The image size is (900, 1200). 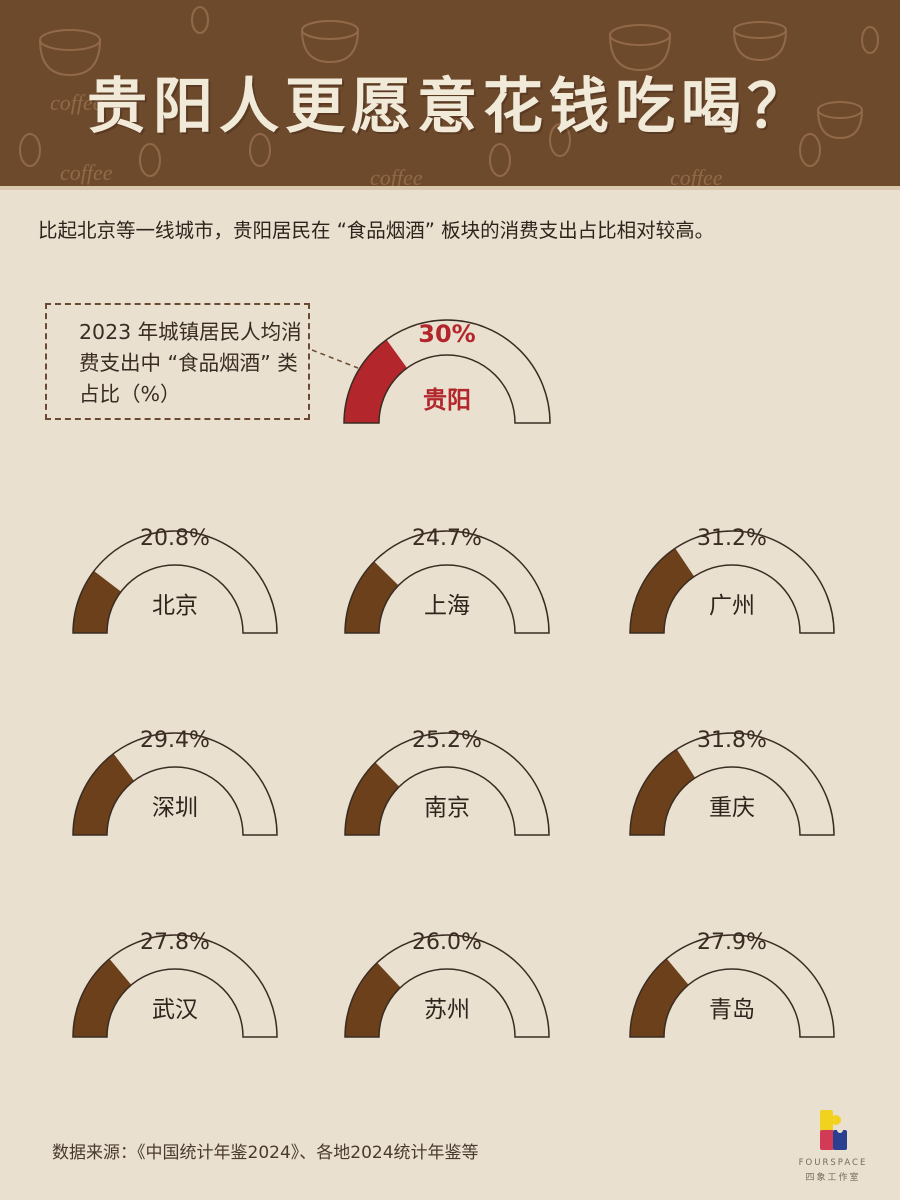 What do you see at coordinates (447, 538) in the screenshot?
I see `gauge-value: 24.7%` at bounding box center [447, 538].